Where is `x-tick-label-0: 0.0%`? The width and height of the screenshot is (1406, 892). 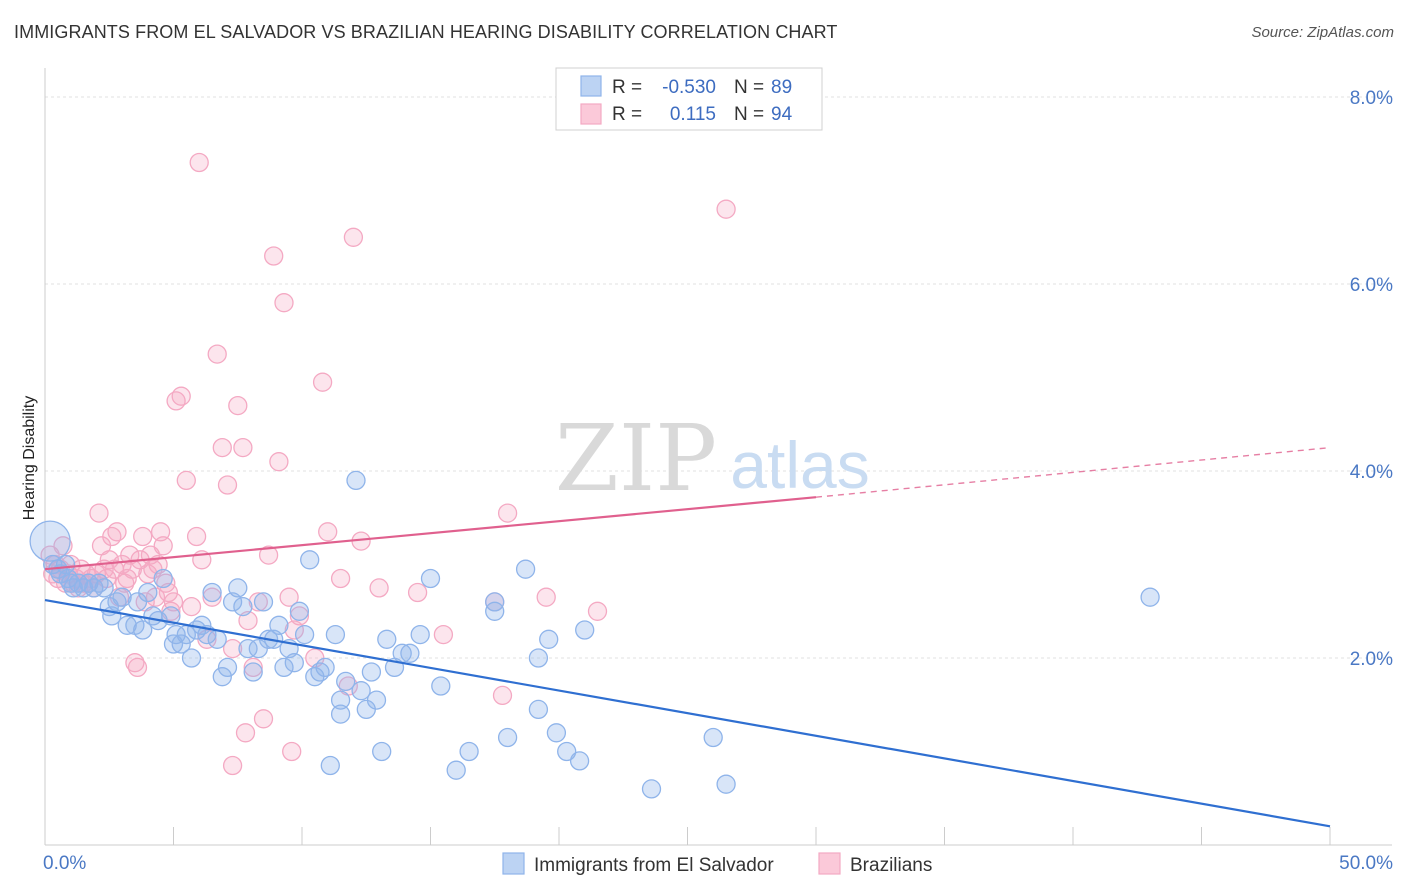 x-tick-label-0: 0.0% is located at coordinates (64, 863).